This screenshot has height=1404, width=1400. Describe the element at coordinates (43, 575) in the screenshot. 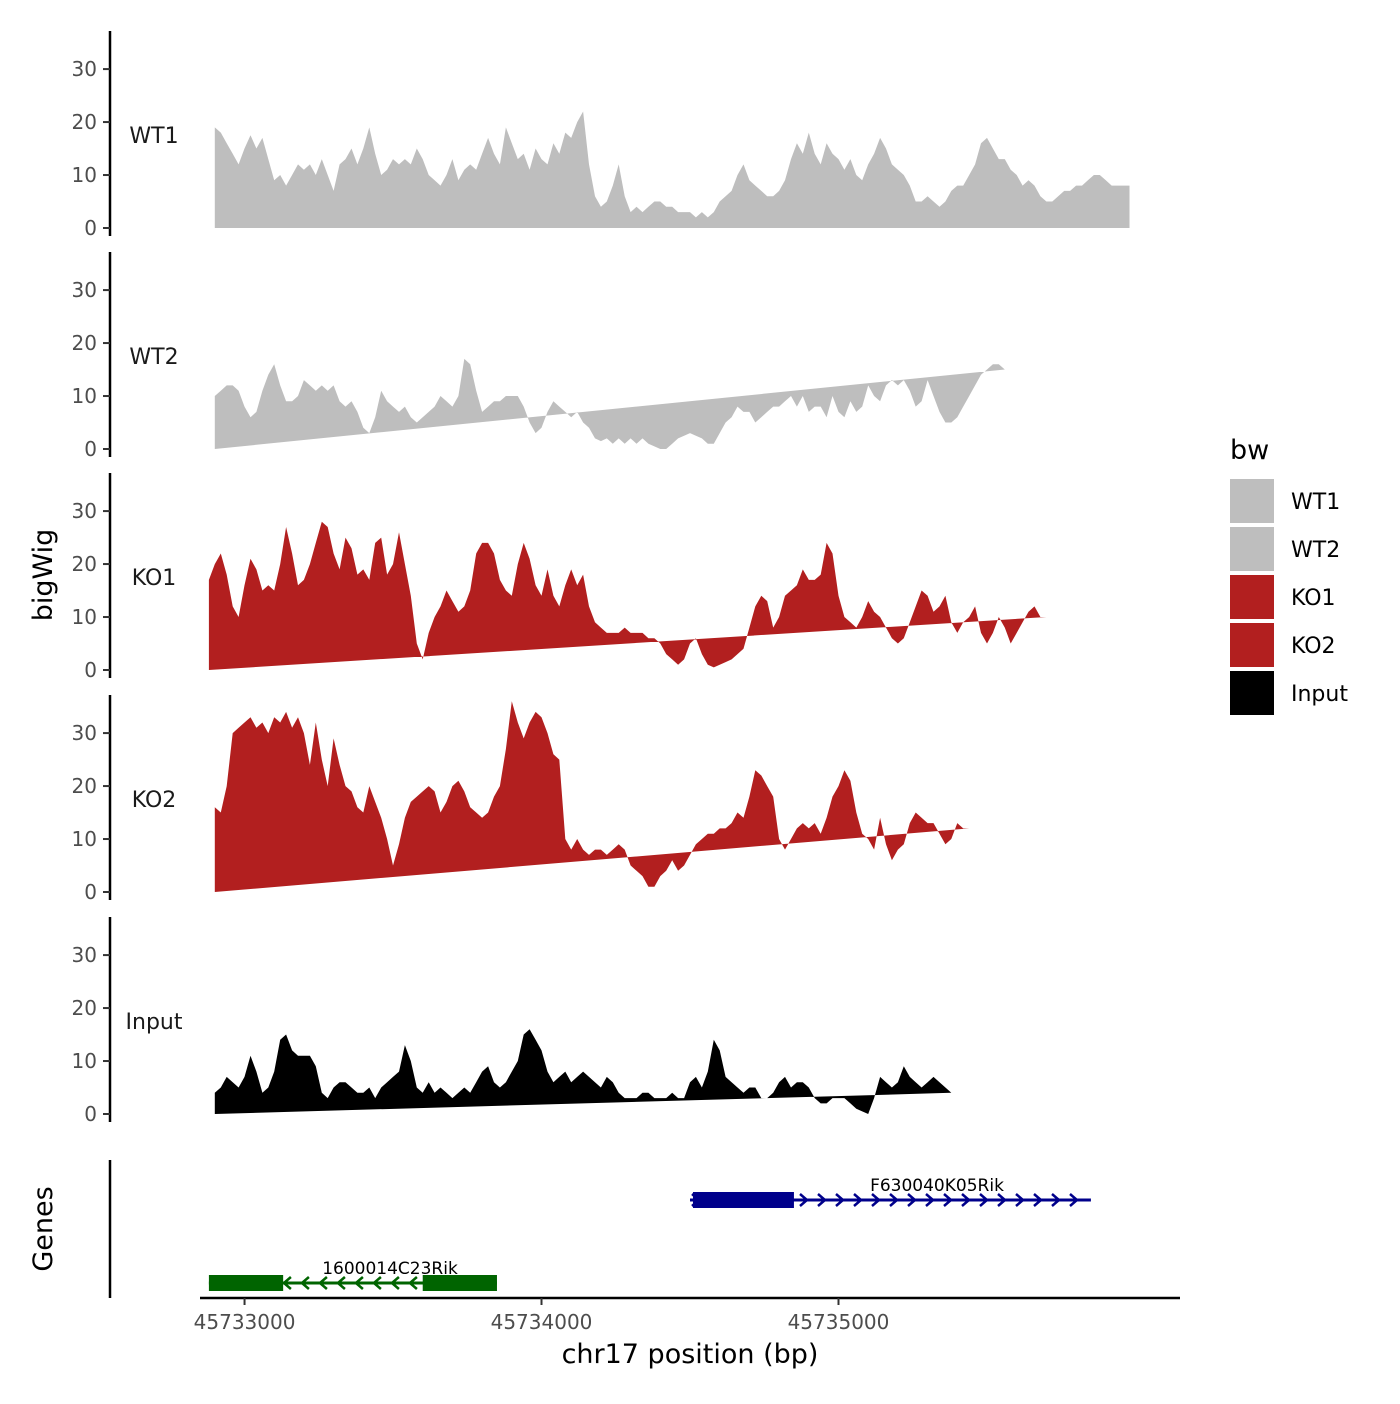

I see `y-axis-title: bigWig` at that location.